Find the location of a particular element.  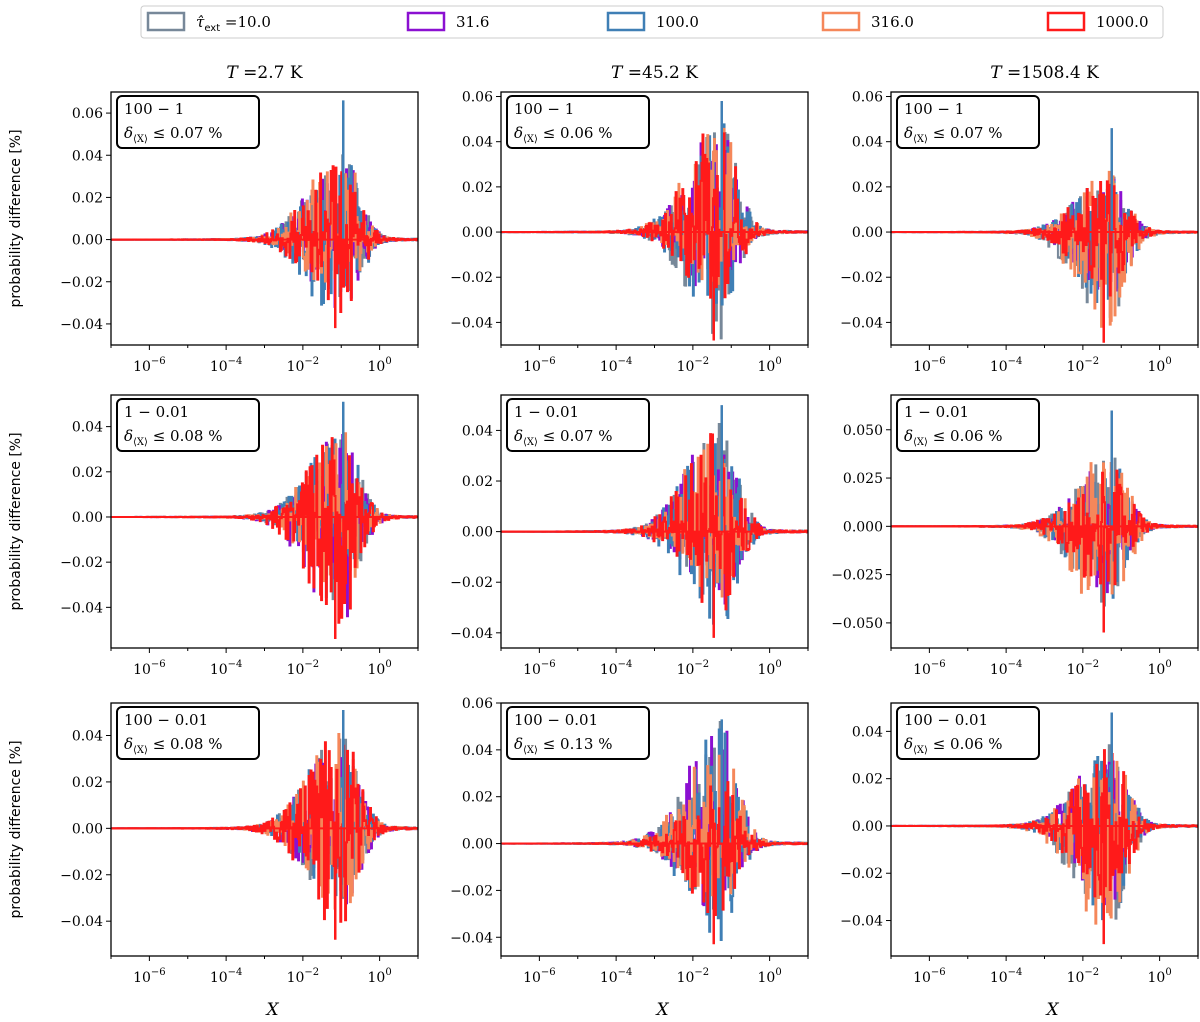

annotation-pair: 100 − 0.01 is located at coordinates (556, 720).